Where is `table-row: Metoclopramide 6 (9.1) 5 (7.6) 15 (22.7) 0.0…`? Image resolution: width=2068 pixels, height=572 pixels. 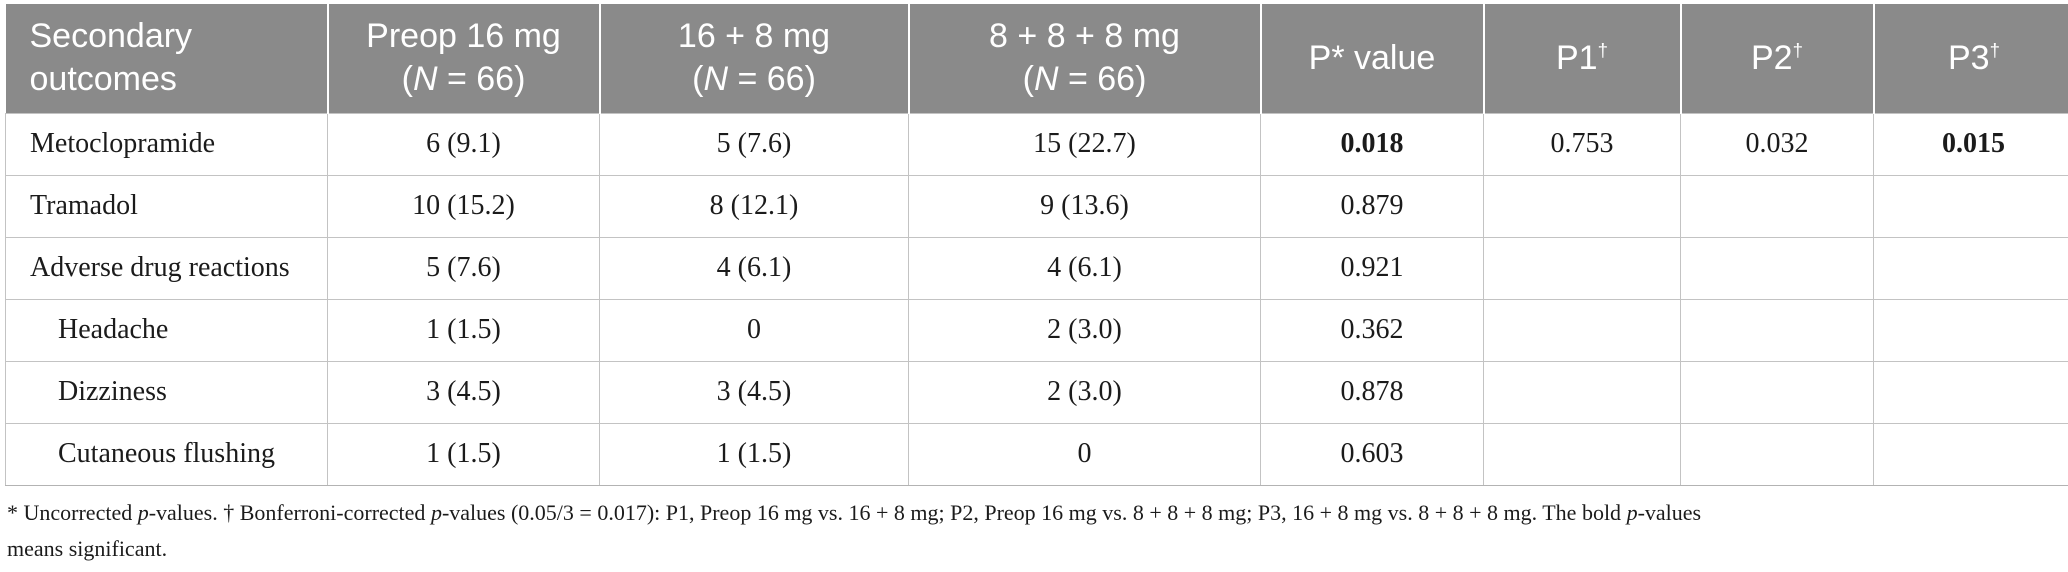
table-row: Metoclopramide 6 (9.1) 5 (7.6) 15 (22.7) 0.0… is located at coordinates (1036, 144).